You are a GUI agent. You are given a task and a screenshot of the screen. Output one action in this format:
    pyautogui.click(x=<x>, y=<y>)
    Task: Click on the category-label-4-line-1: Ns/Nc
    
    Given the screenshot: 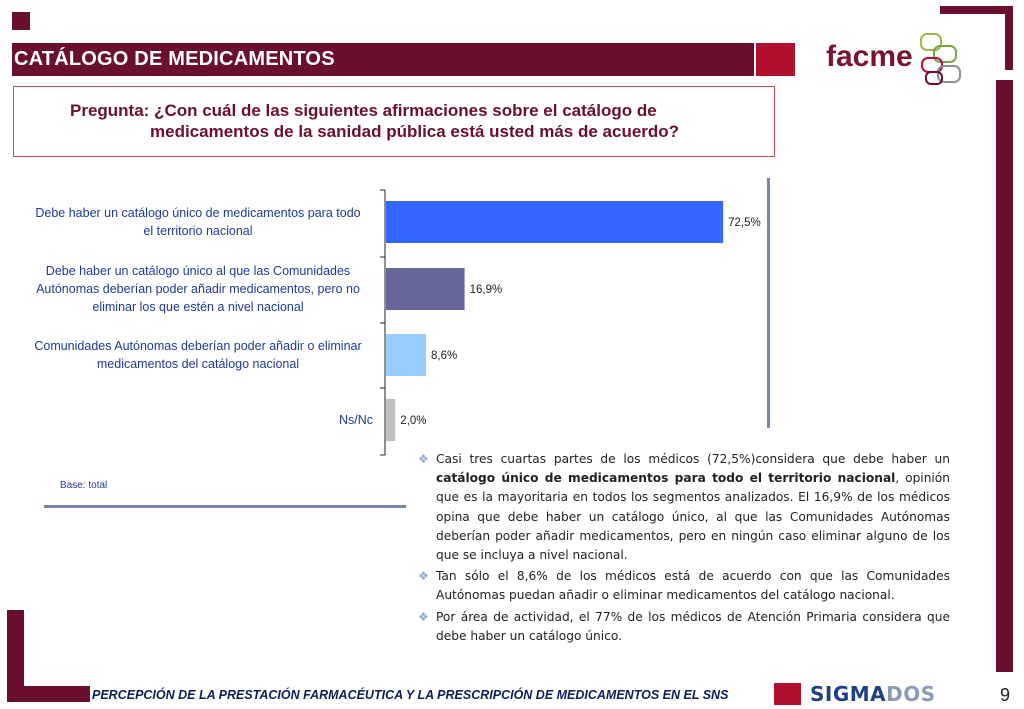 What is the action you would take?
    pyautogui.click(x=356, y=420)
    